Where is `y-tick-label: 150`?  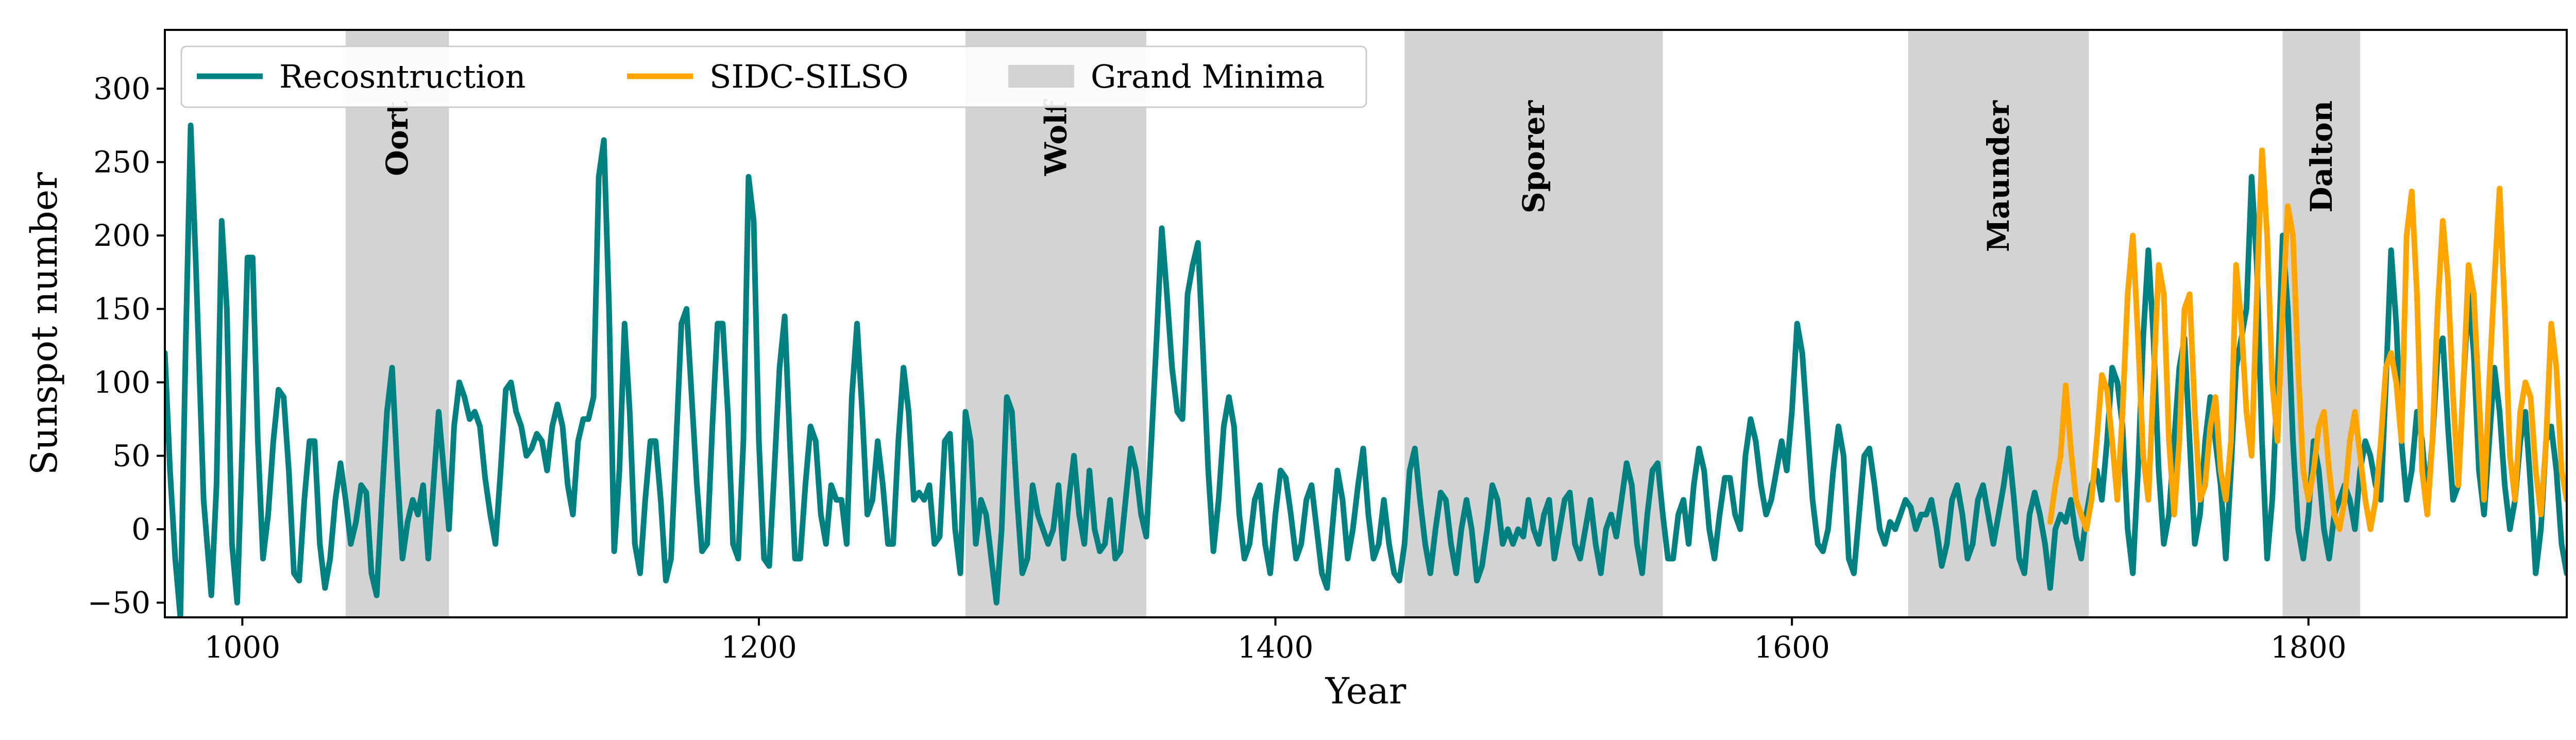 y-tick-label: 150 is located at coordinates (121, 309).